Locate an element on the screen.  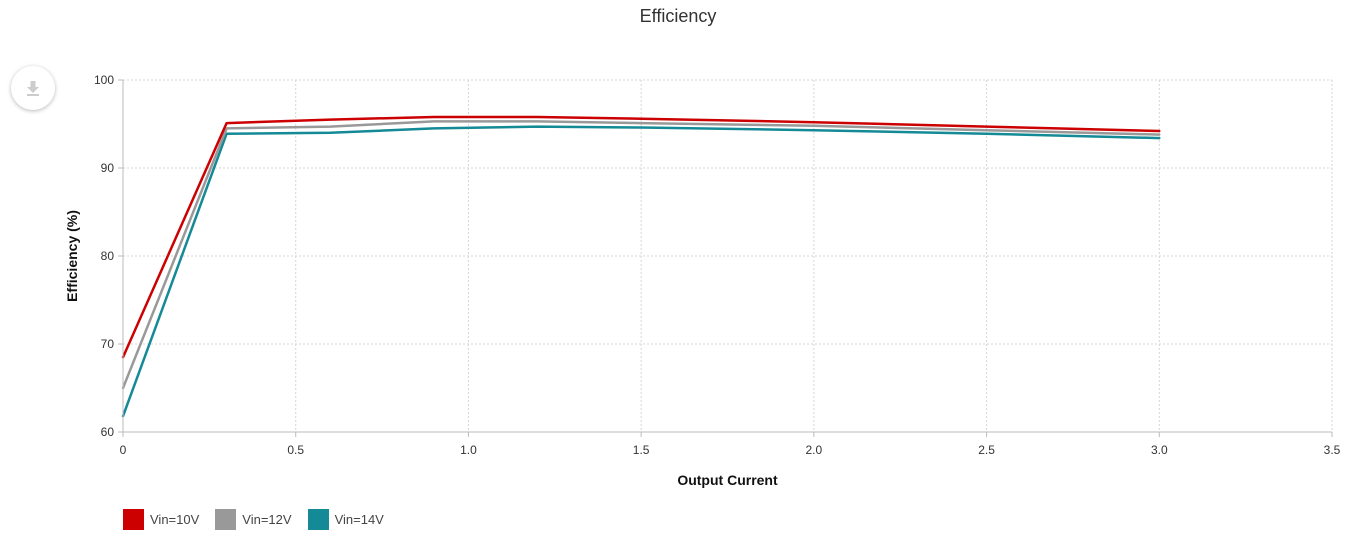
y-axis-title: Efficiency (%) is located at coordinates (72, 256).